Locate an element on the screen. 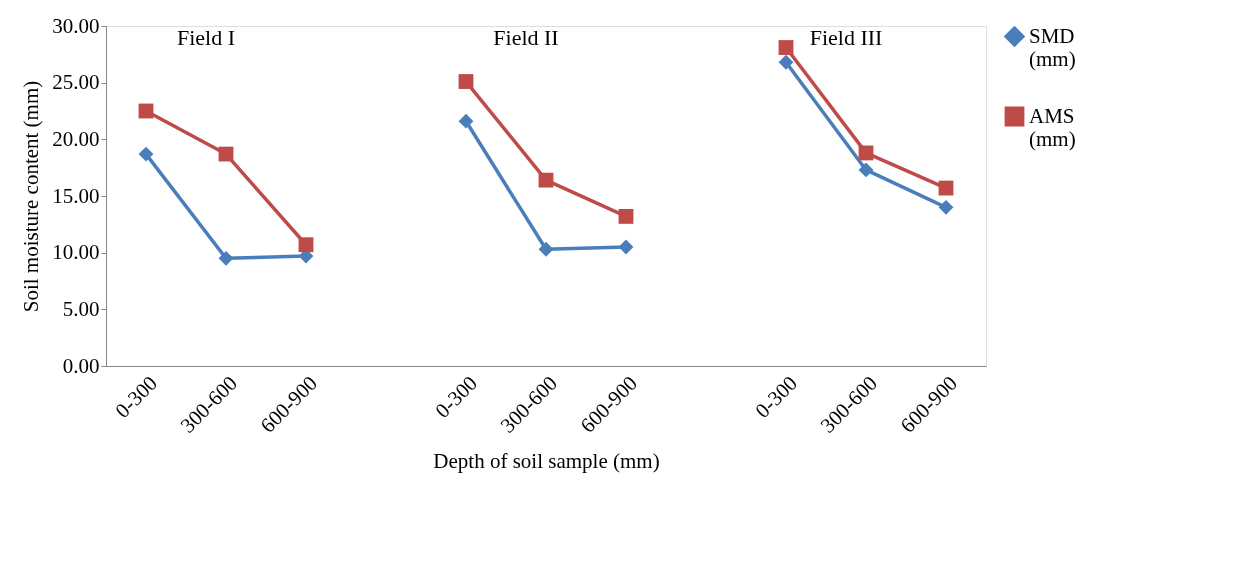 Image resolution: width=1239 pixels, height=566 pixels. y-tick-label: 10.00 is located at coordinates (76, 252).